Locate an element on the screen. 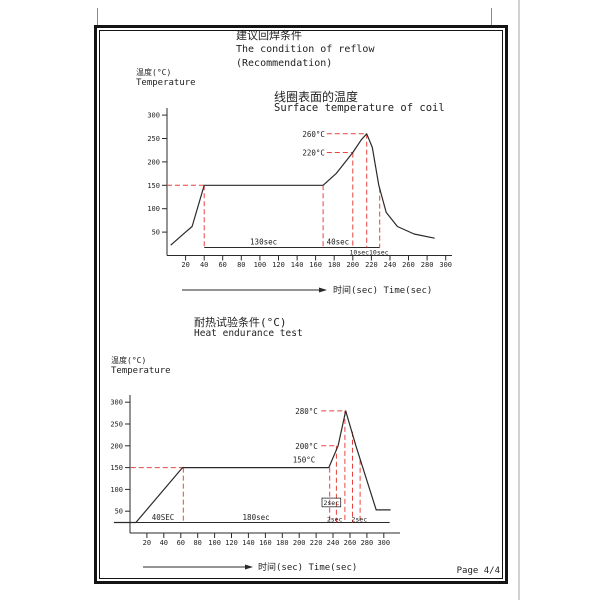 The height and width of the screenshot is (600, 600). heat-y-axis-title-en: Temperature is located at coordinates (141, 371).